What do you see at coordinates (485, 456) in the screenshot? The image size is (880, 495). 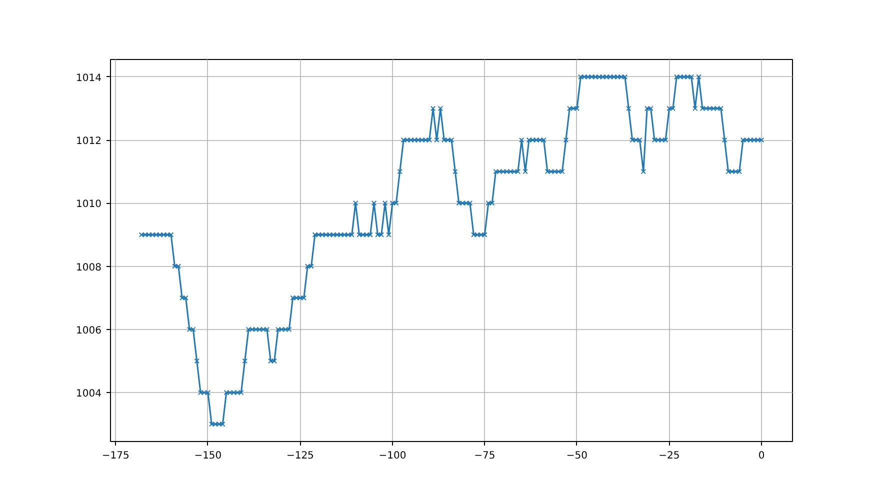 I see `x-tick-label: −75` at bounding box center [485, 456].